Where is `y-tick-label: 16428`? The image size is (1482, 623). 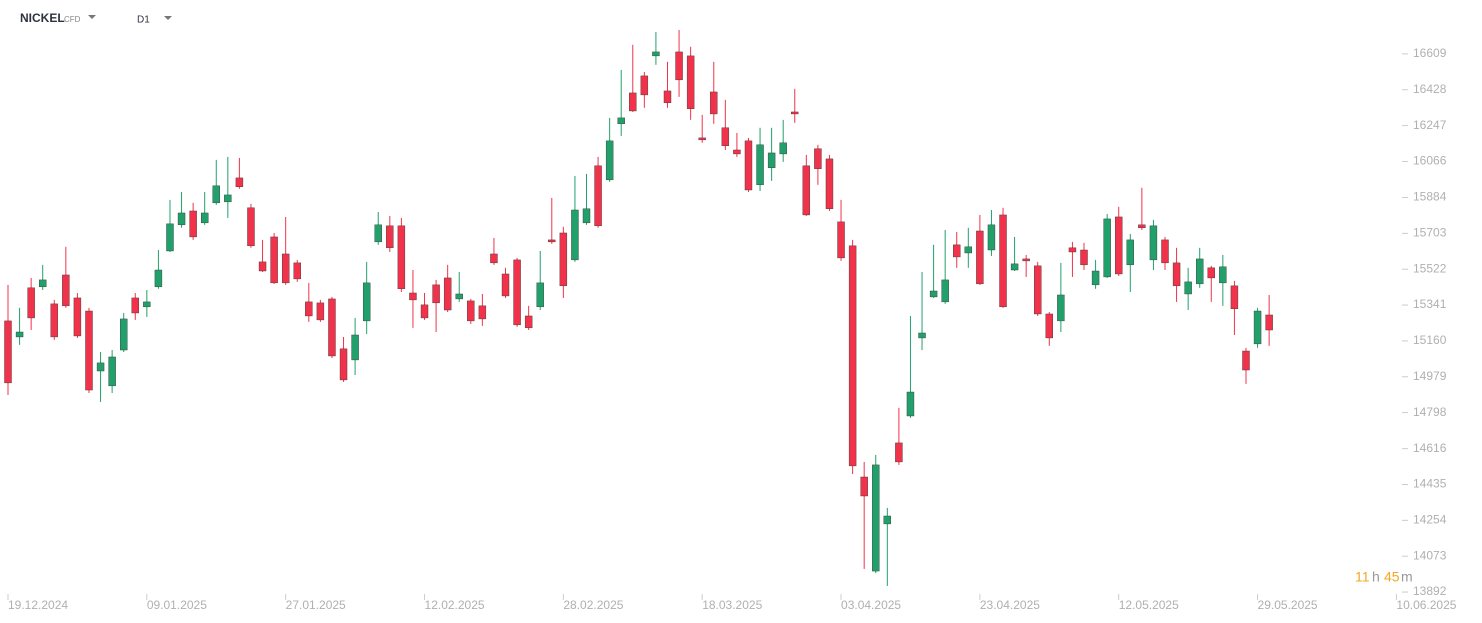
y-tick-label: 16428 is located at coordinates (1430, 89).